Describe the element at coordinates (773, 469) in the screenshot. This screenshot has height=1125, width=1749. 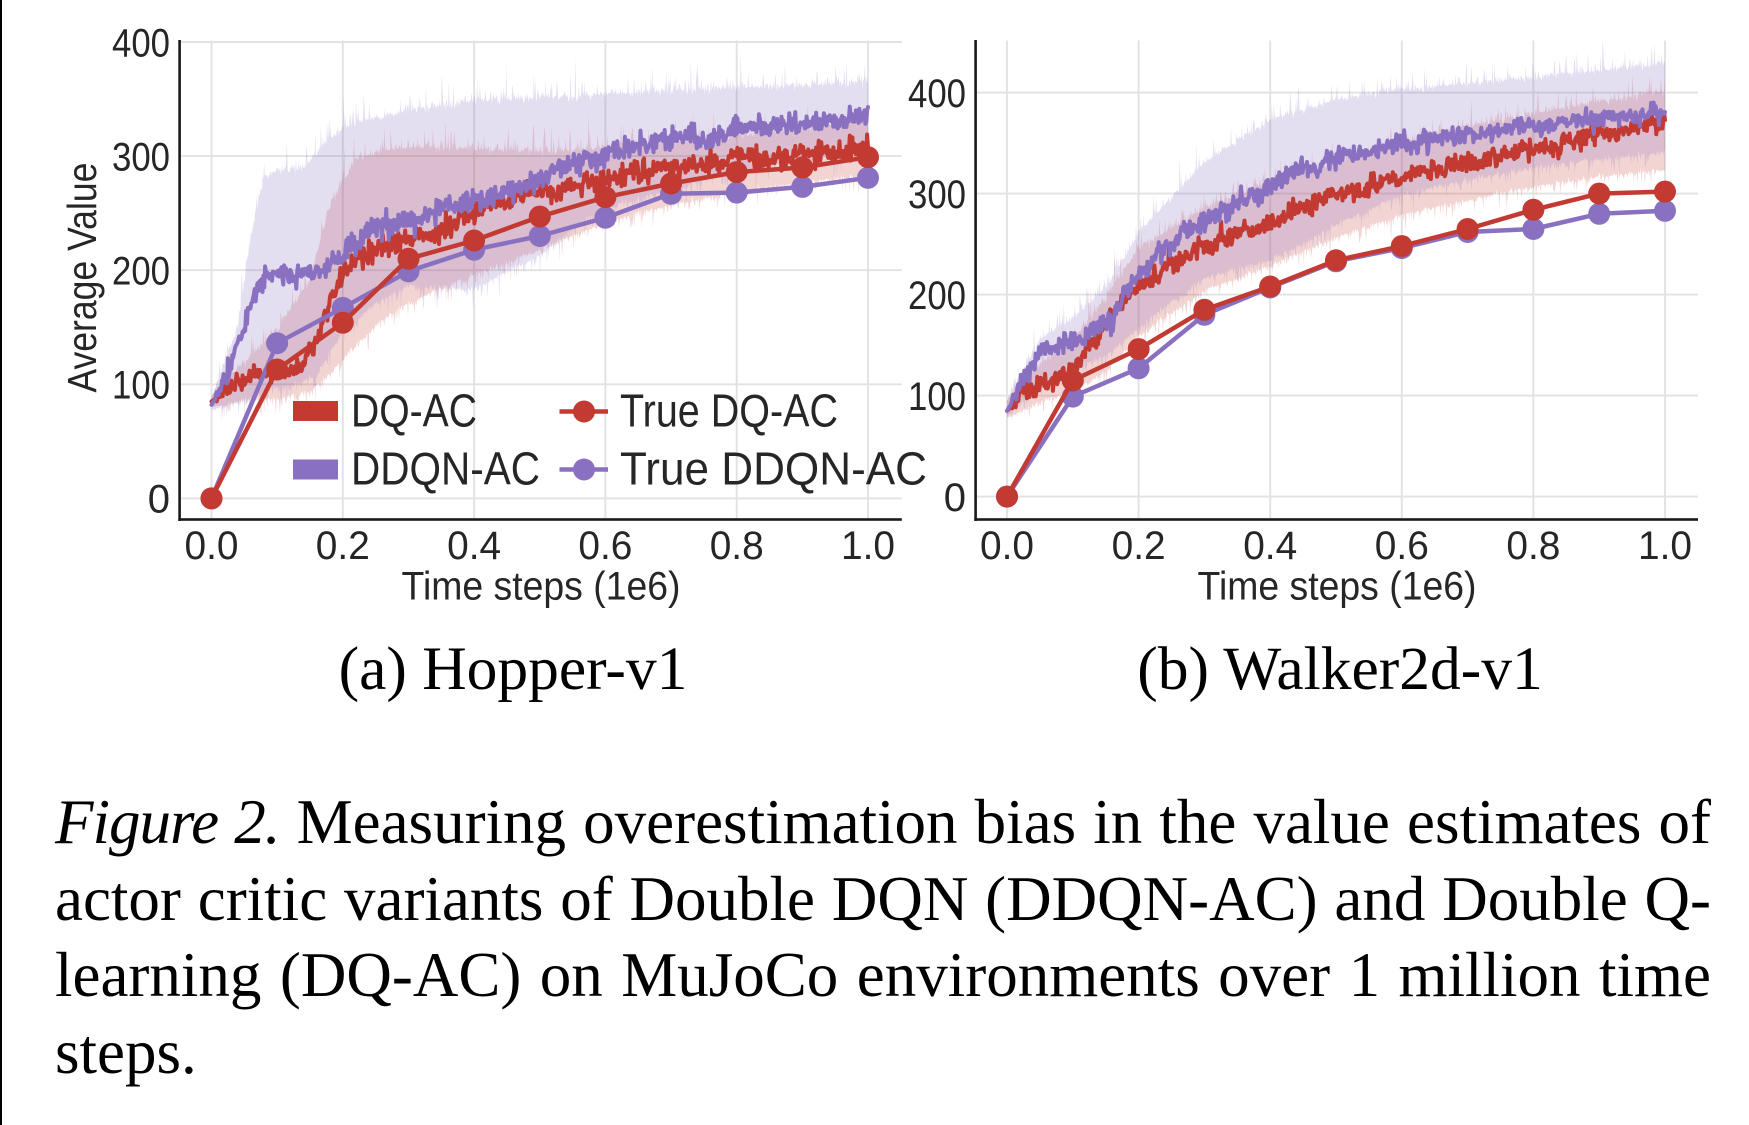
I see `svg-text: True DDQN-AC` at that location.